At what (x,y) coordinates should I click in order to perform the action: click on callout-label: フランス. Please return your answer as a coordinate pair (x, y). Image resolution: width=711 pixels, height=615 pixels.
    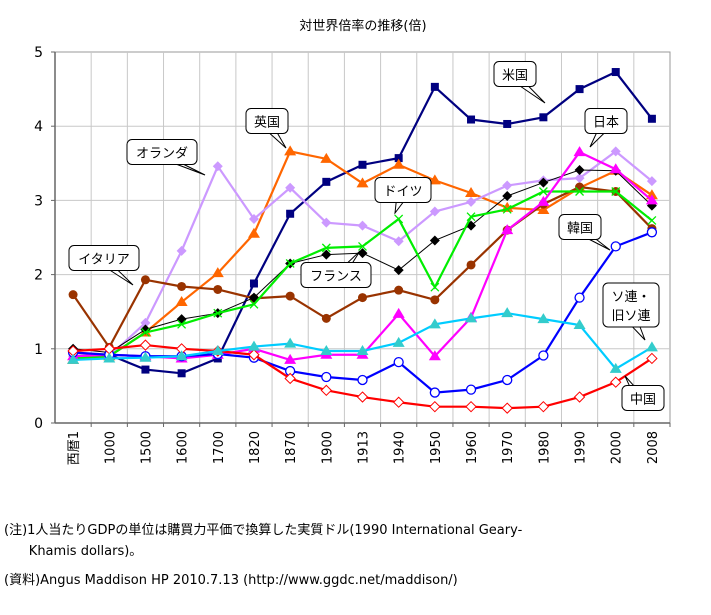
    Looking at the image, I should click on (336, 277).